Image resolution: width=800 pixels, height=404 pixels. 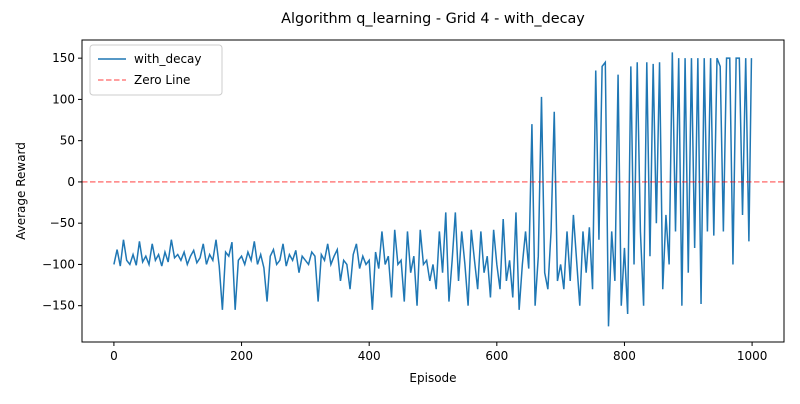 What do you see at coordinates (241, 356) in the screenshot?
I see `x-tick-label: 200` at bounding box center [241, 356].